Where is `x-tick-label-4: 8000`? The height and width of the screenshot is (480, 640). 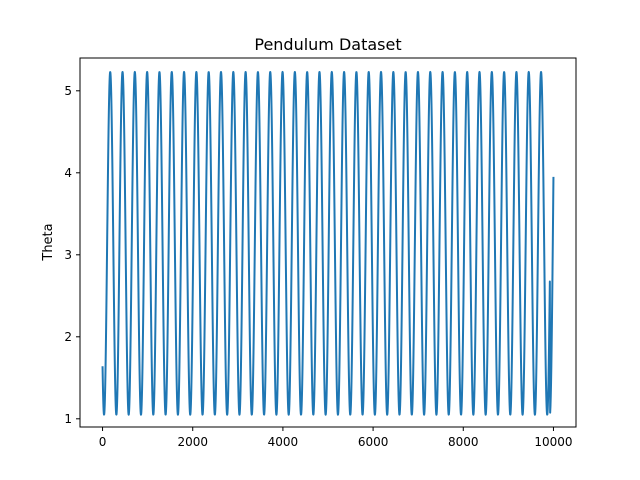
x-tick-label-4: 8000 is located at coordinates (463, 442).